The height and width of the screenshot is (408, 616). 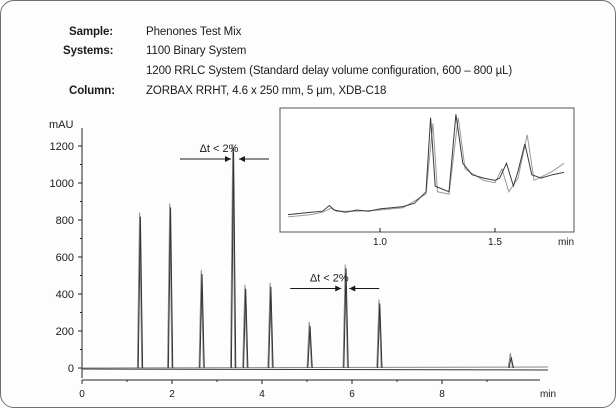 I want to click on y-tick-label: 1000, so click(x=62, y=184).